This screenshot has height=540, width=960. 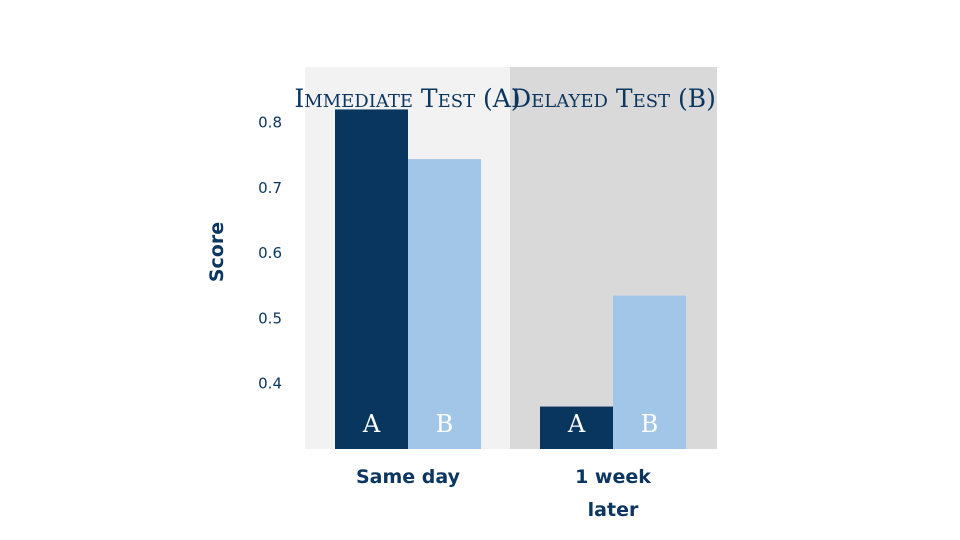 What do you see at coordinates (270, 188) in the screenshot?
I see `y-tick-label: 0.7` at bounding box center [270, 188].